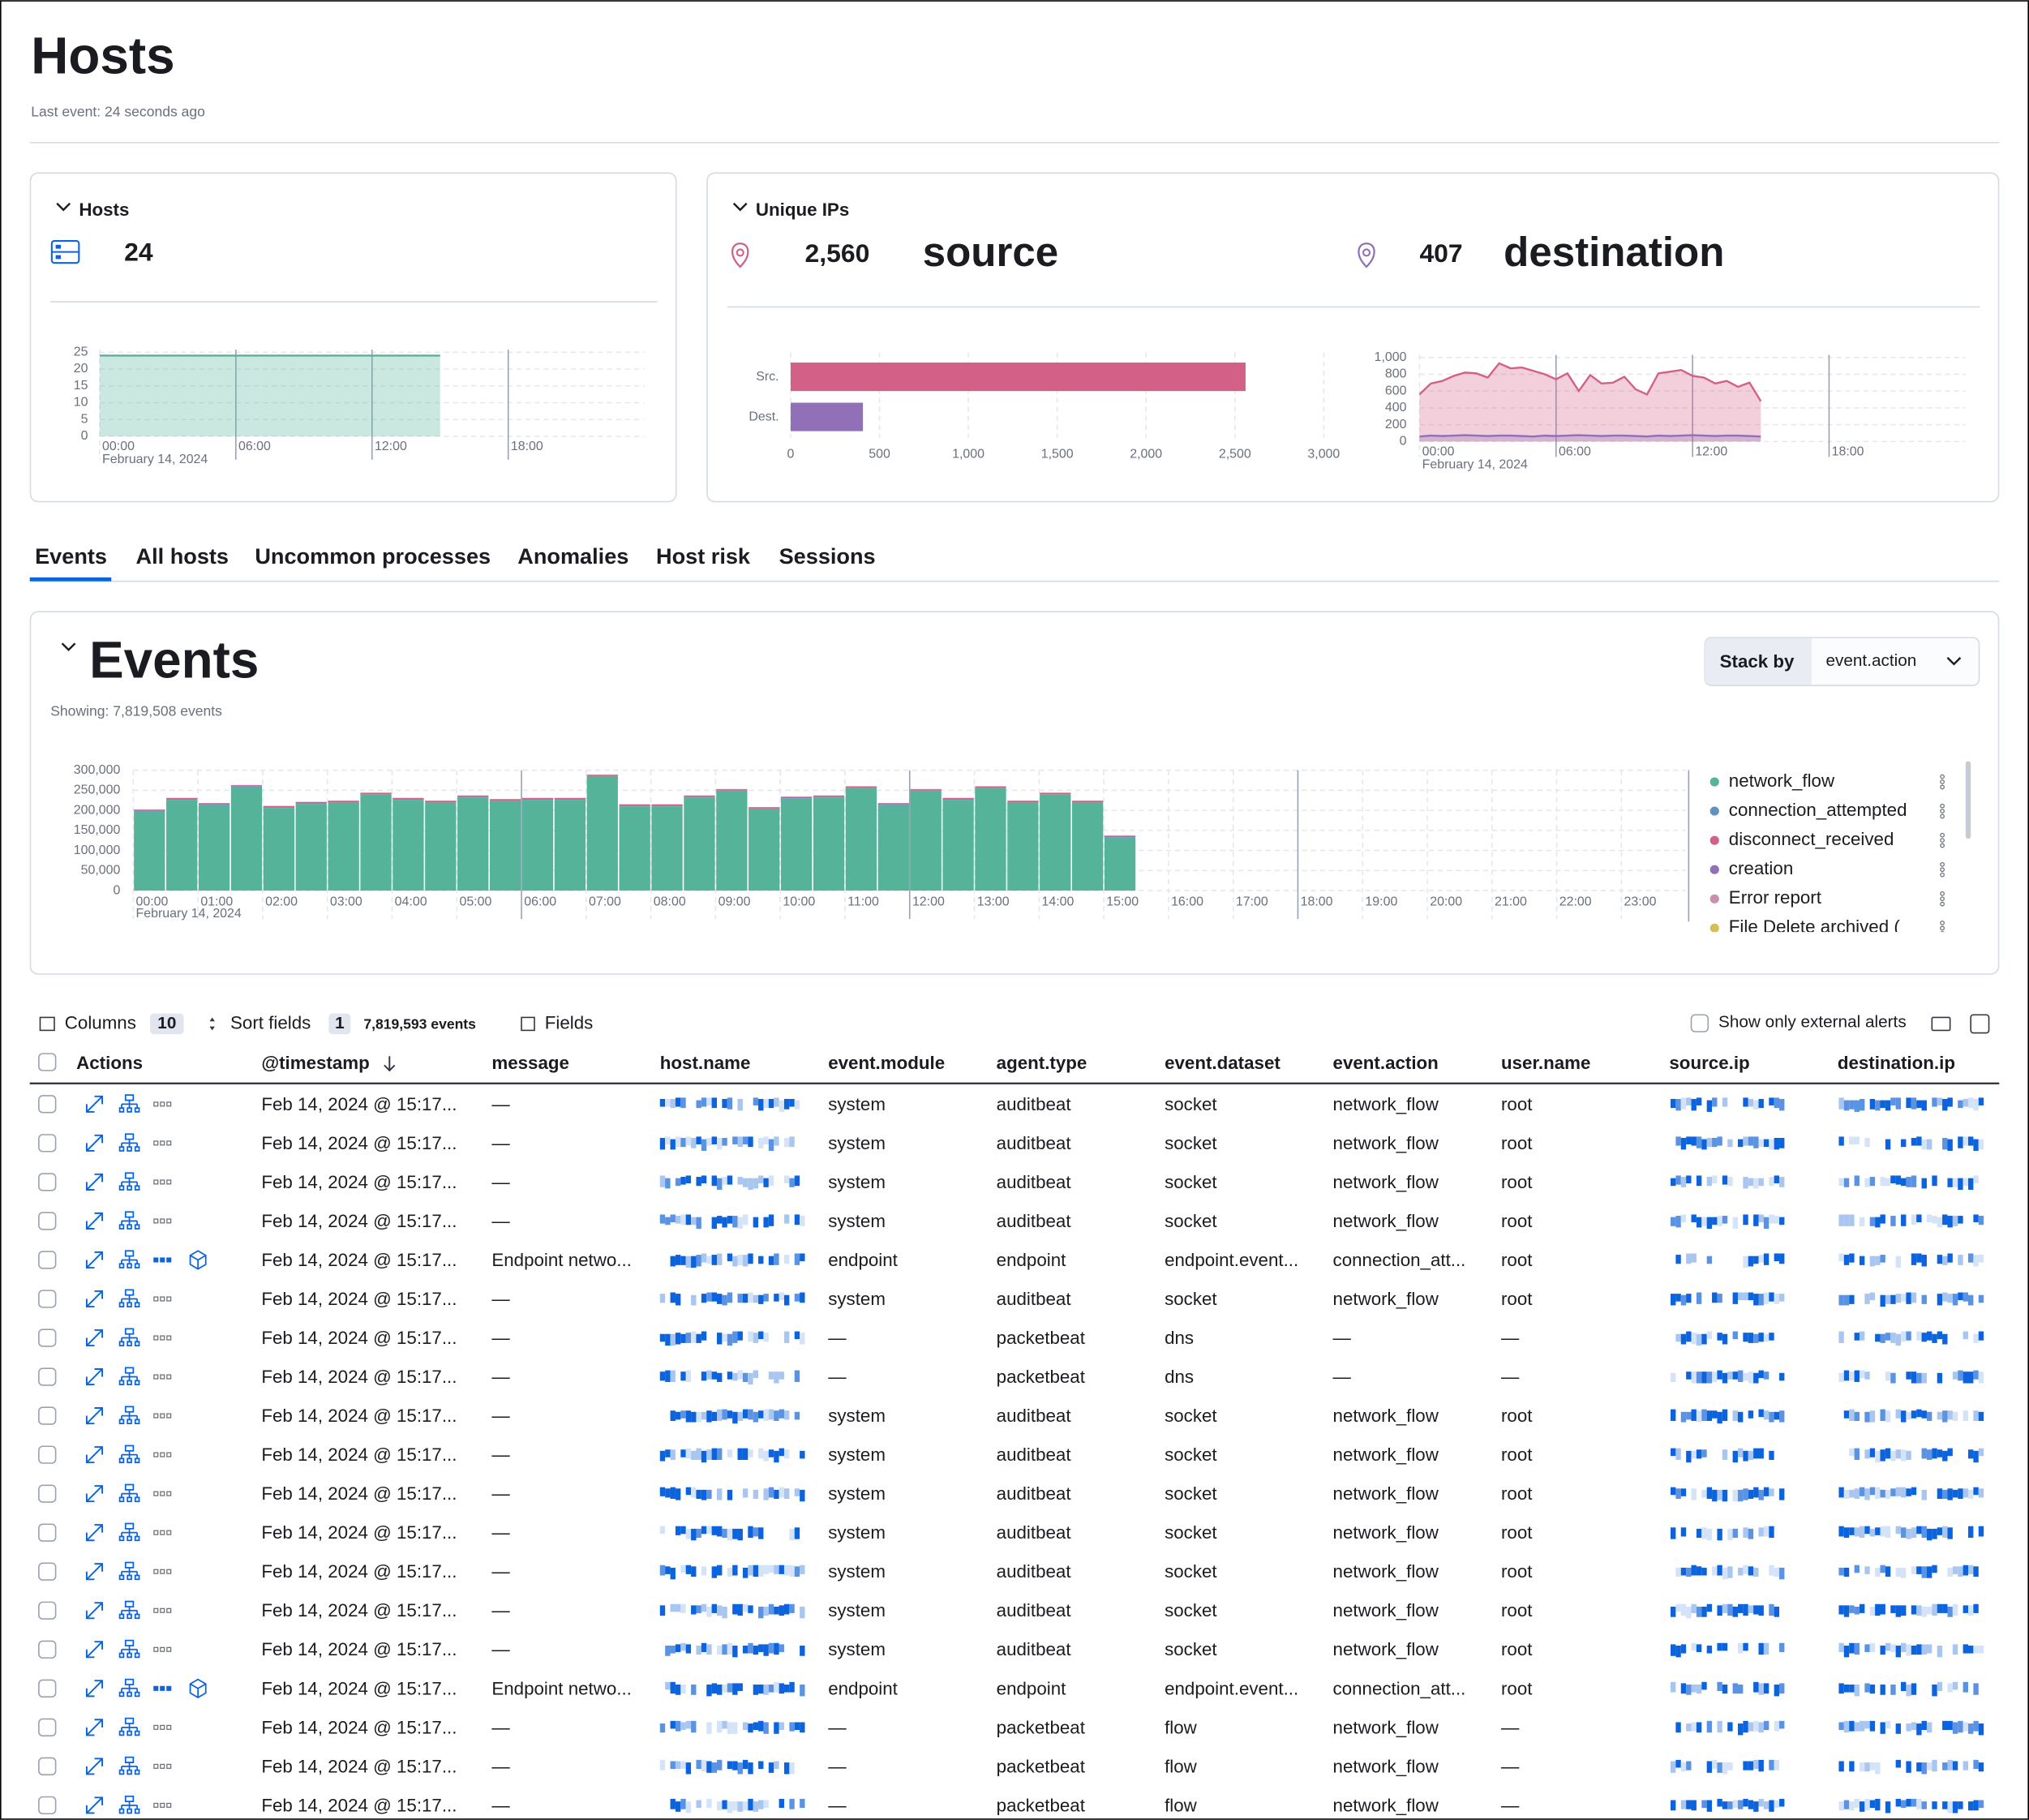 Image resolution: width=2029 pixels, height=1820 pixels. Describe the element at coordinates (1222, 1063) in the screenshot. I see `column-header: event.dataset` at that location.